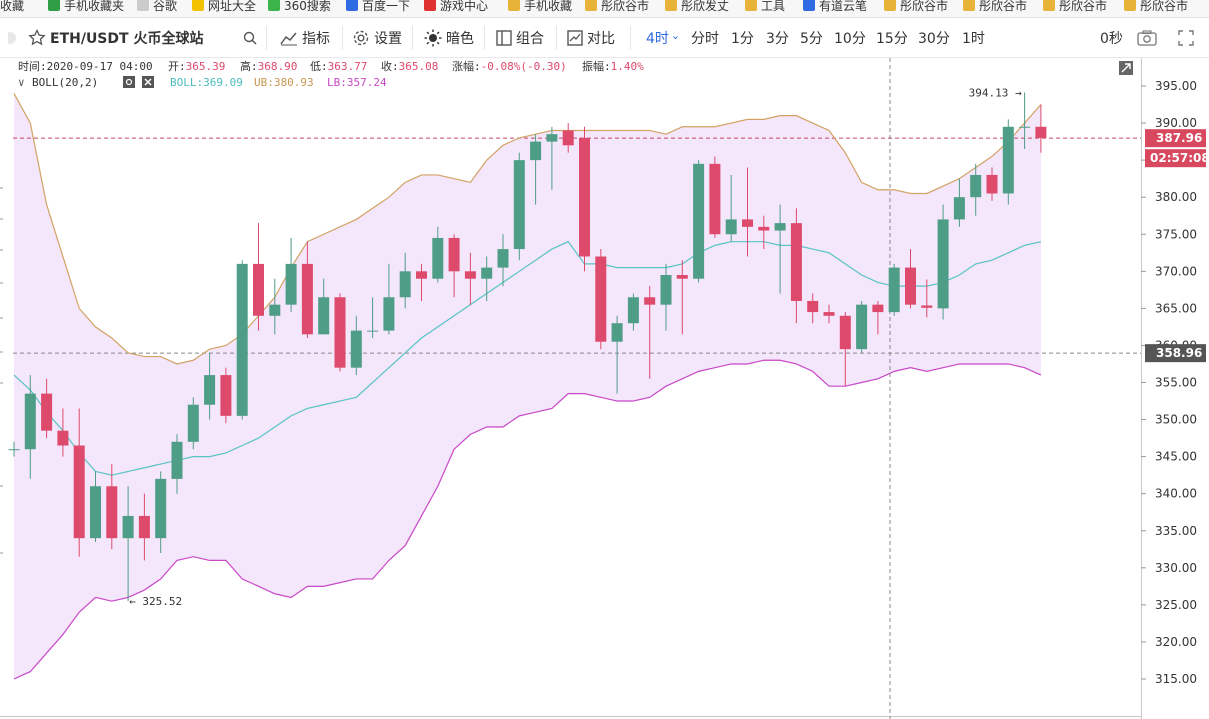  I want to click on bookmark-item: 手机收藏夹, so click(86, 7).